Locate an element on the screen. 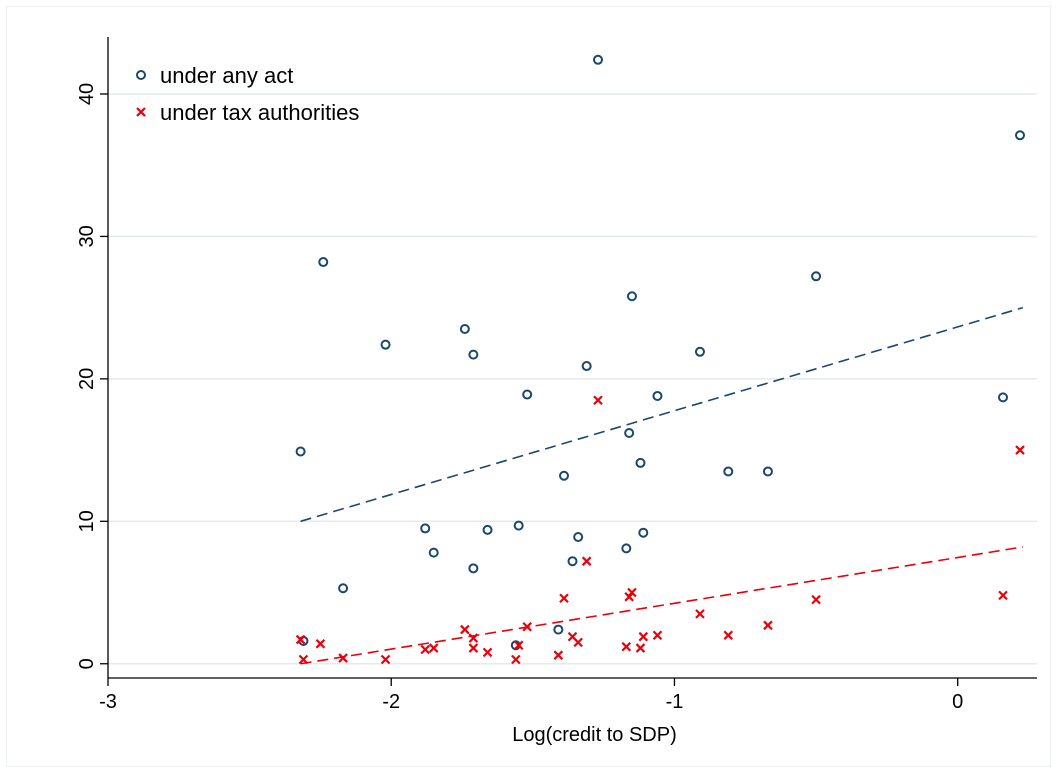  x-tick-label: -1 is located at coordinates (675, 702).